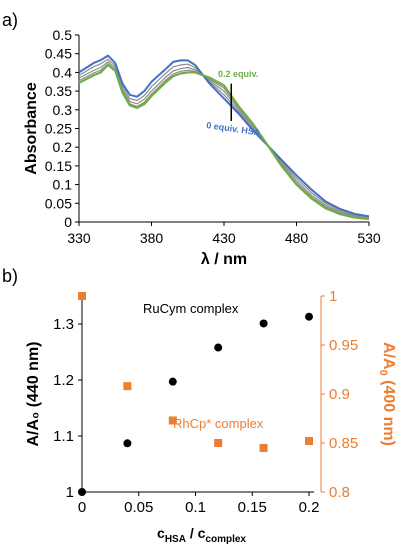 The height and width of the screenshot is (550, 406). I want to click on x-tick-label: 530, so click(369, 238).